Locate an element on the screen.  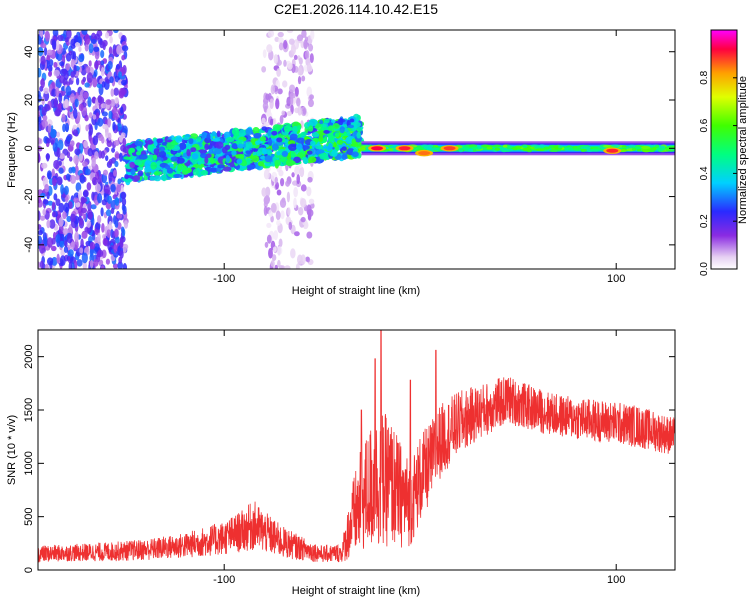
spectrogram-y-tick-label: -40 is located at coordinates (29, 245).